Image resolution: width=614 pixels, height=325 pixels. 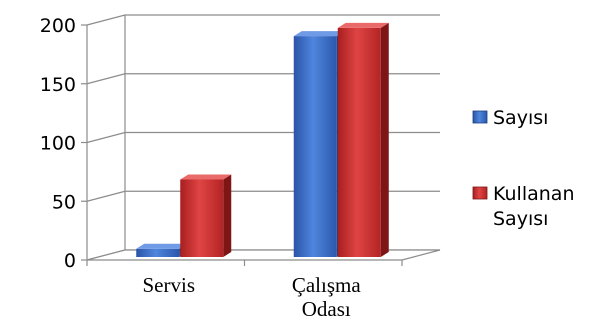 What do you see at coordinates (327, 285) in the screenshot?
I see `x-tick-label: Çalışma` at bounding box center [327, 285].